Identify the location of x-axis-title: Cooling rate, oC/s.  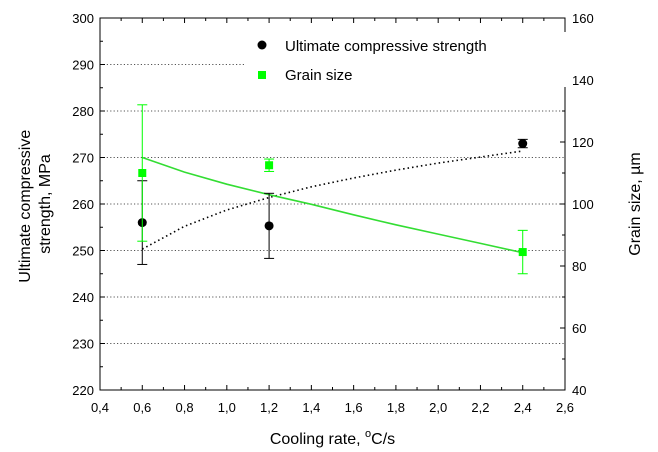
(332, 438).